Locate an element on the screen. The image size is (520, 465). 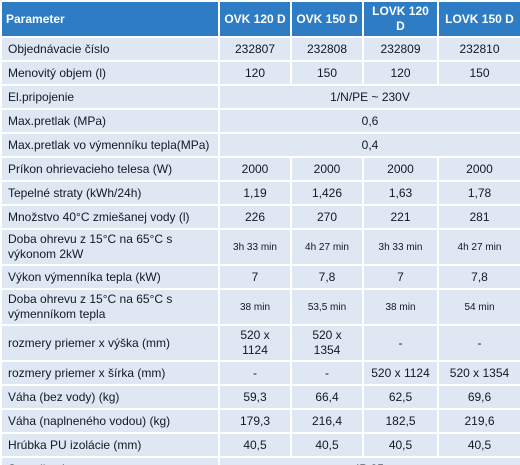
row-label: Váha (naplneného vodou) (kg) is located at coordinates (110, 421).